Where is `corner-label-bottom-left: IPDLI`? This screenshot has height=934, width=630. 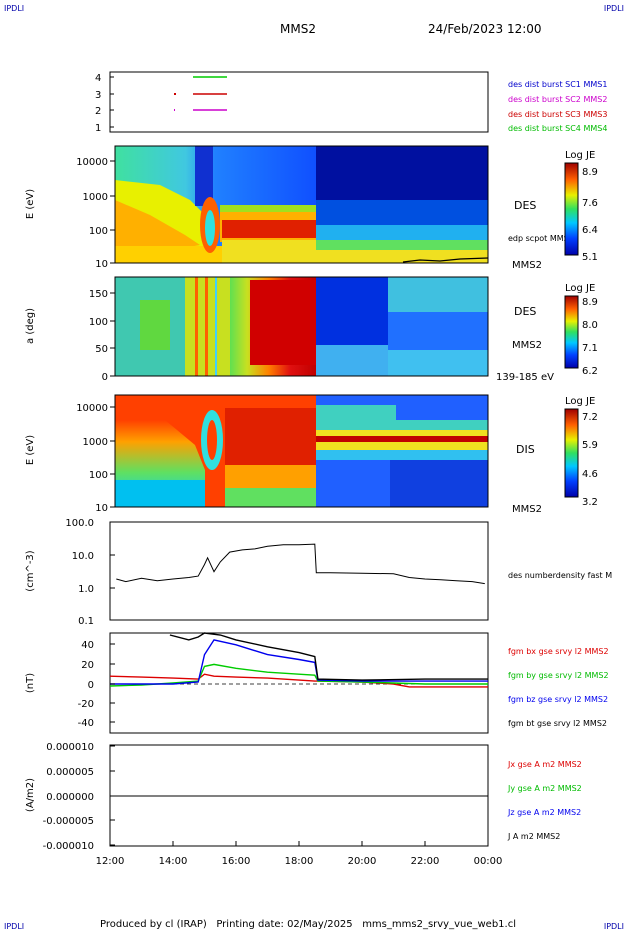
corner-label-bottom-left: IPDLI is located at coordinates (14, 926).